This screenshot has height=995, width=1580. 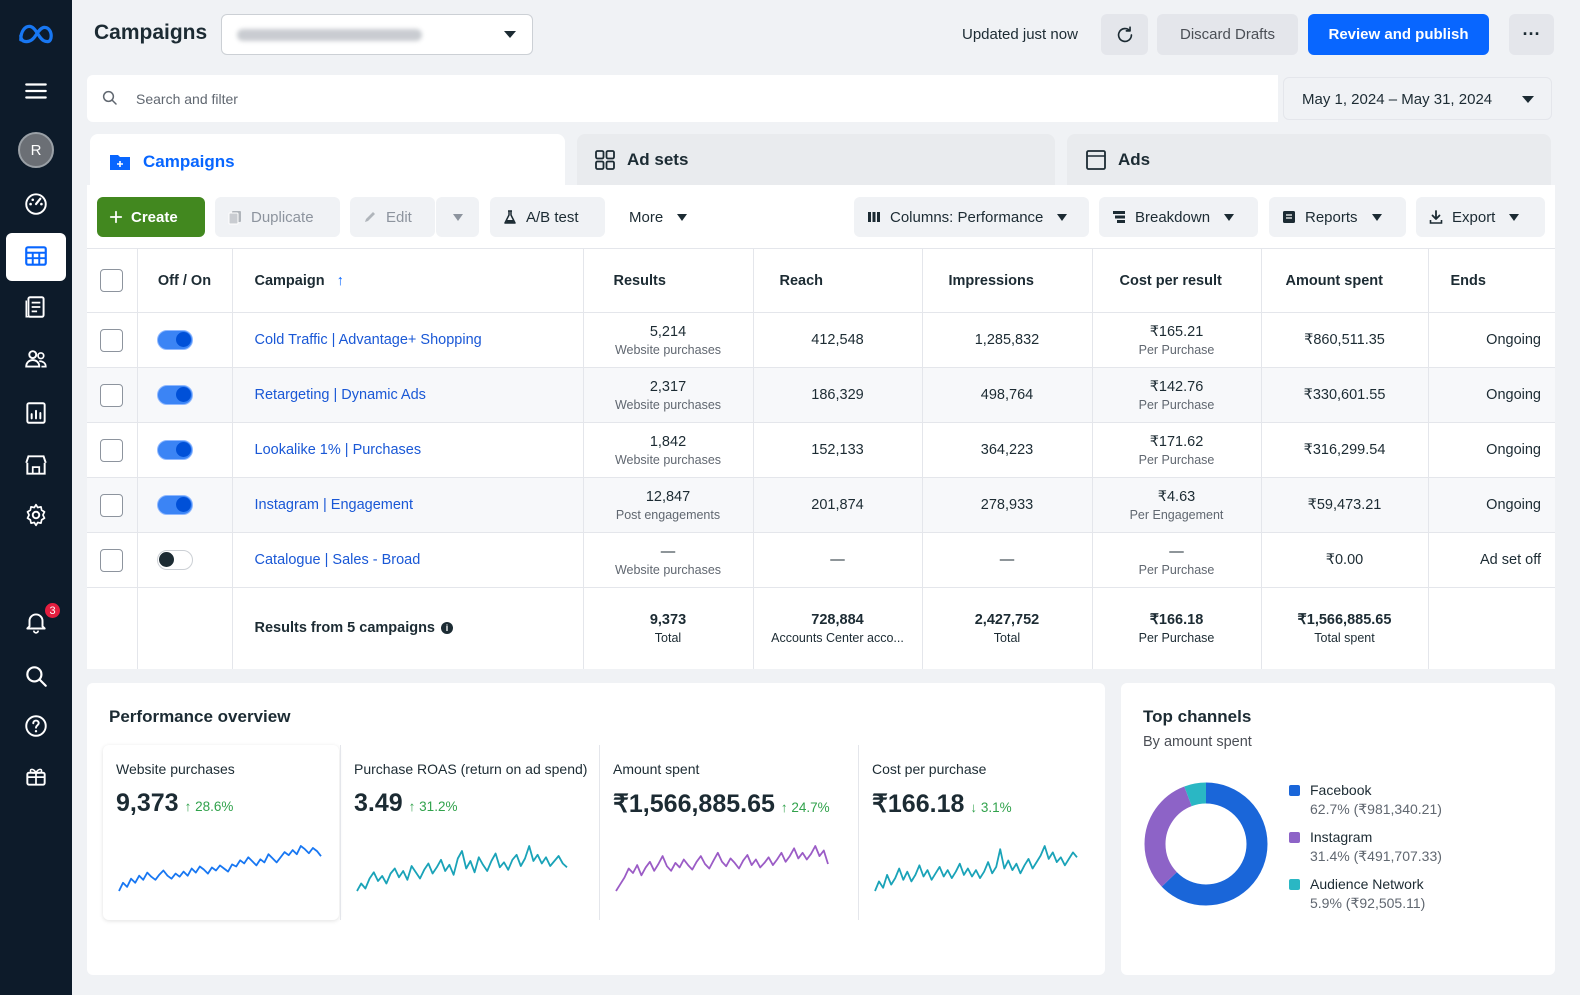 What do you see at coordinates (345, 628) in the screenshot?
I see `totals-label: Results from 5 campaigns` at bounding box center [345, 628].